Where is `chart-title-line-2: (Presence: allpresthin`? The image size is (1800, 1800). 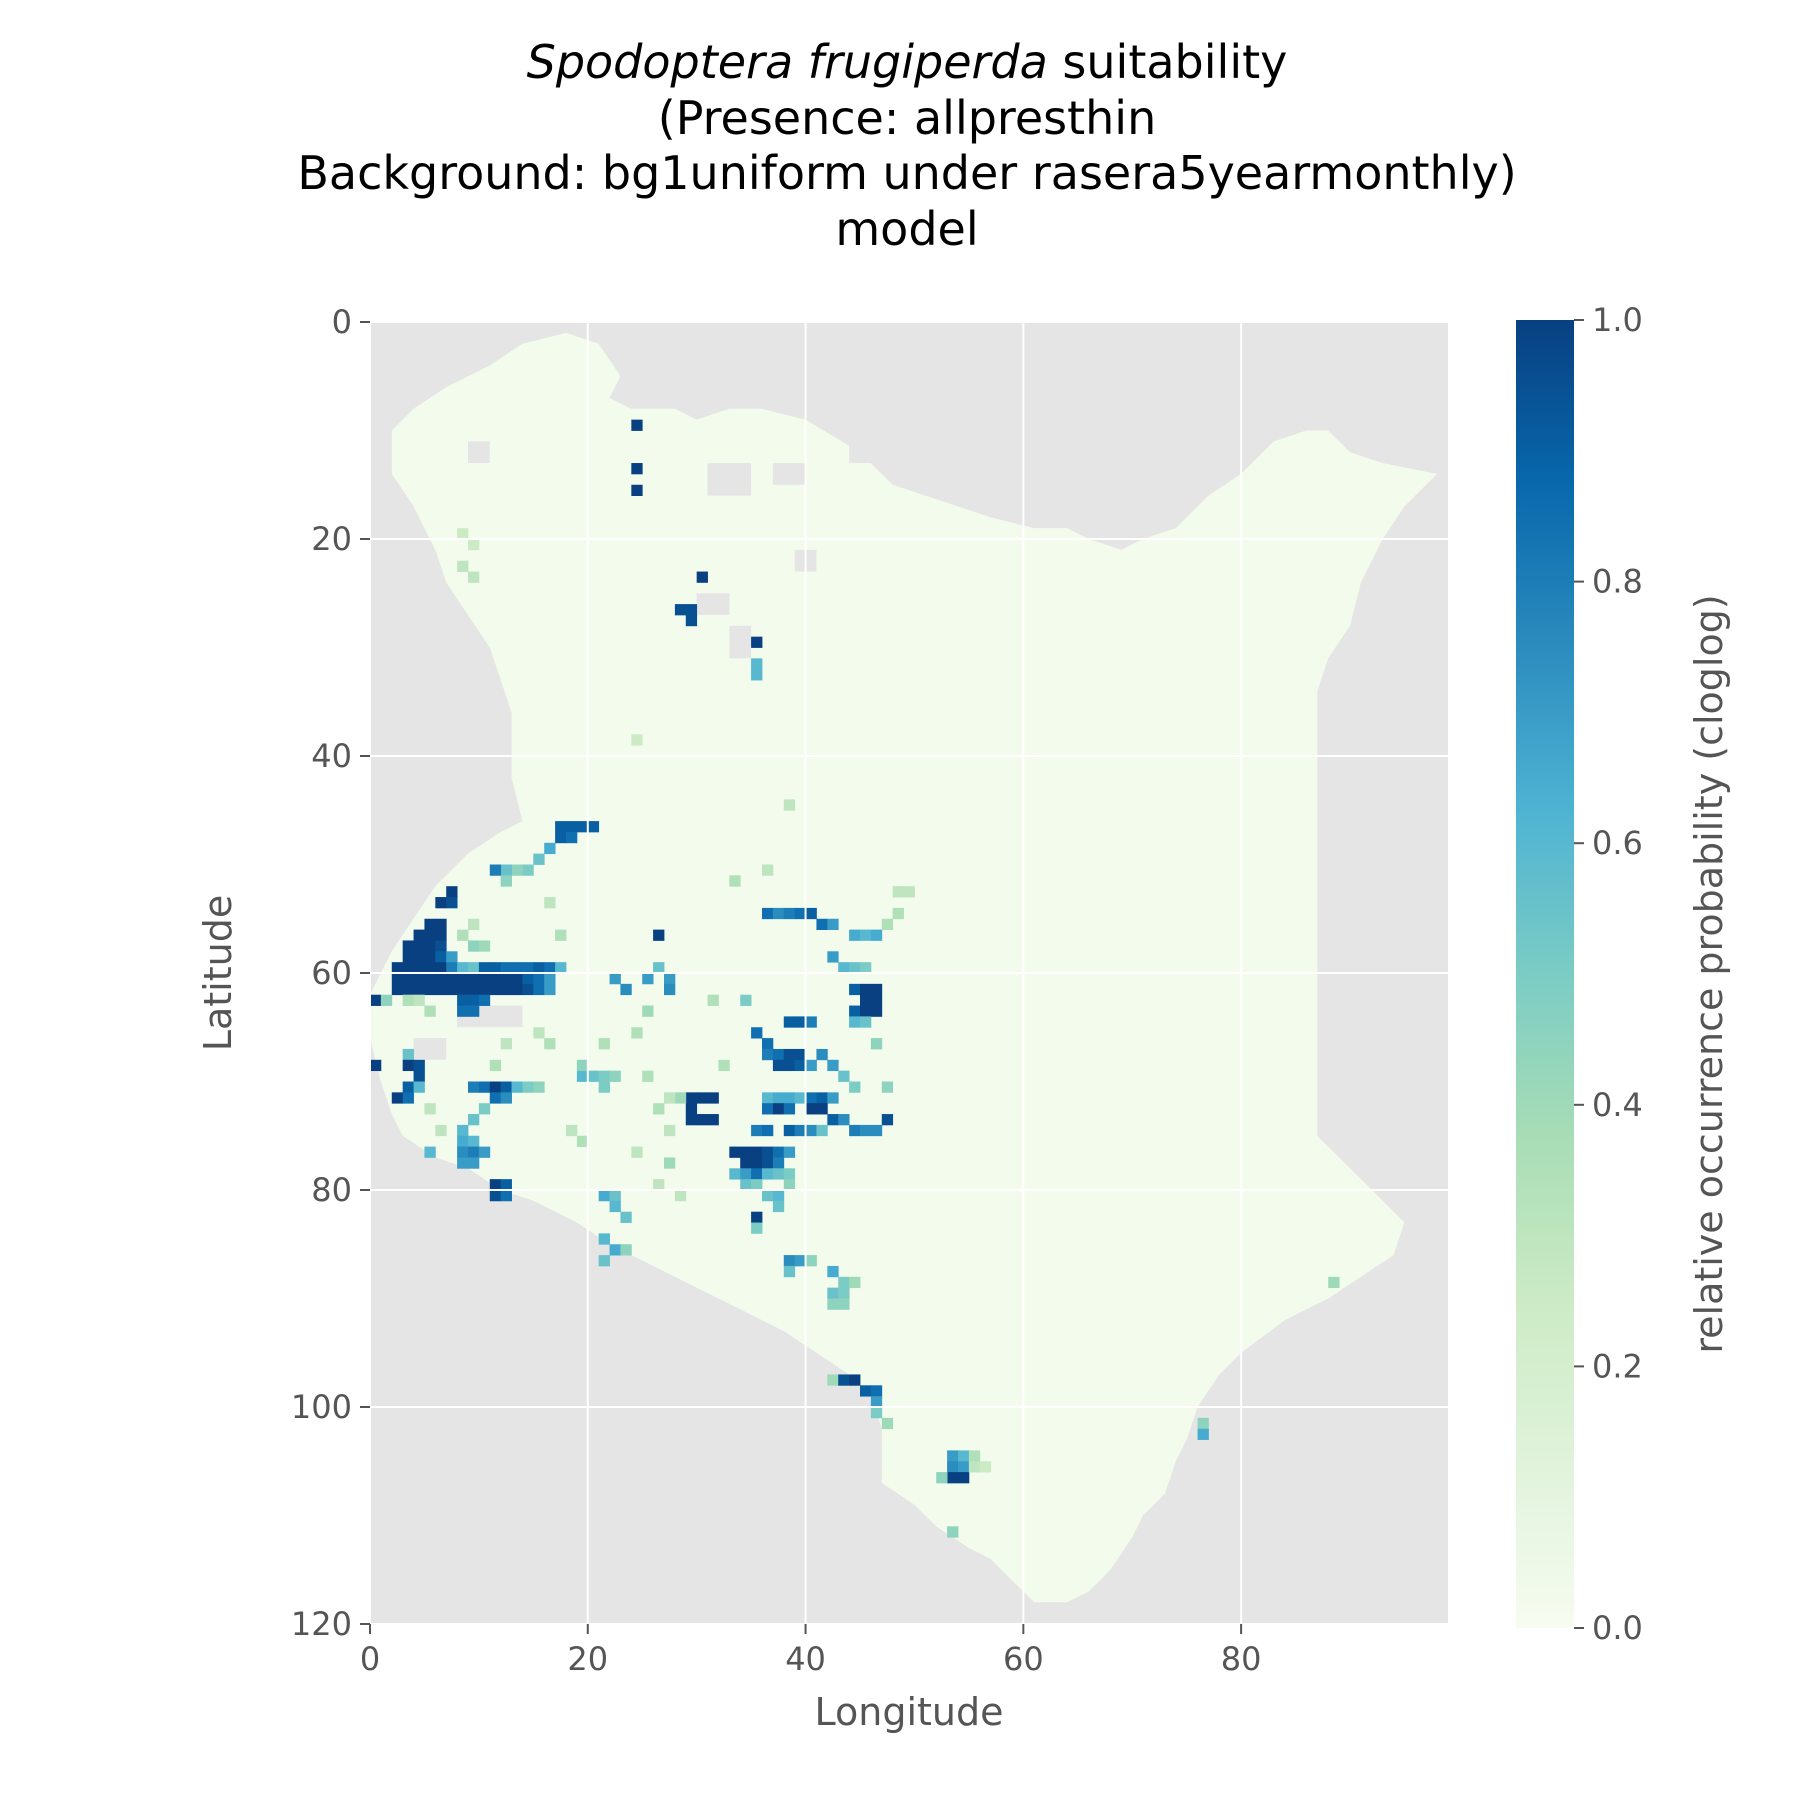 chart-title-line-2: (Presence: allpresthin is located at coordinates (907, 118).